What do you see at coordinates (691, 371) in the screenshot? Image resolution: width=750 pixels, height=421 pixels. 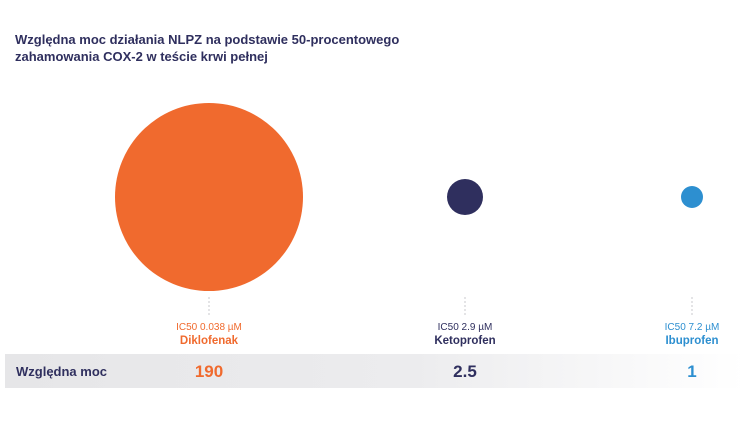 I see `potency-value-ibuprofen: 1` at bounding box center [691, 371].